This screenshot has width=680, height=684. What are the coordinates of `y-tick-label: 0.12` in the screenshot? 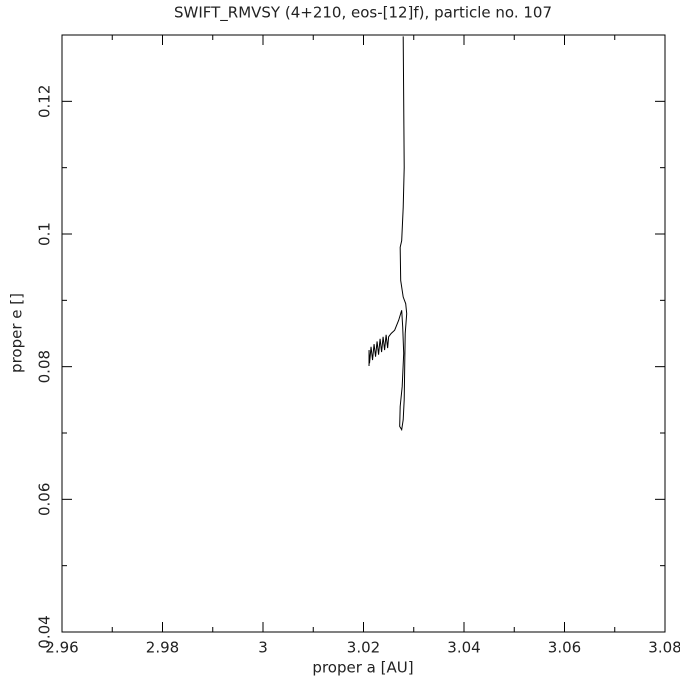 It's located at (45, 101).